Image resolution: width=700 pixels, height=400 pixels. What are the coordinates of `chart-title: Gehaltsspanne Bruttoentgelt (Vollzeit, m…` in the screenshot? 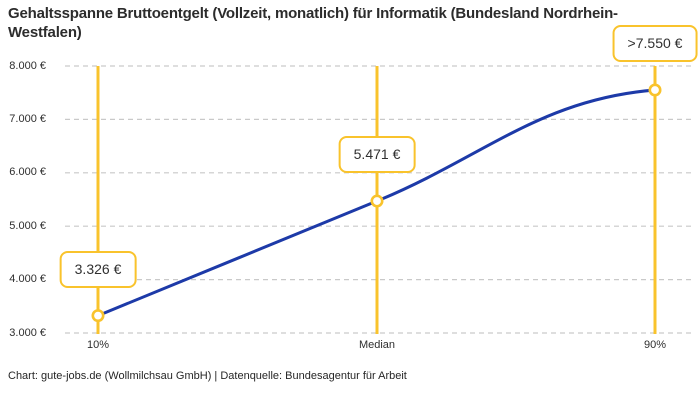 It's located at (313, 23).